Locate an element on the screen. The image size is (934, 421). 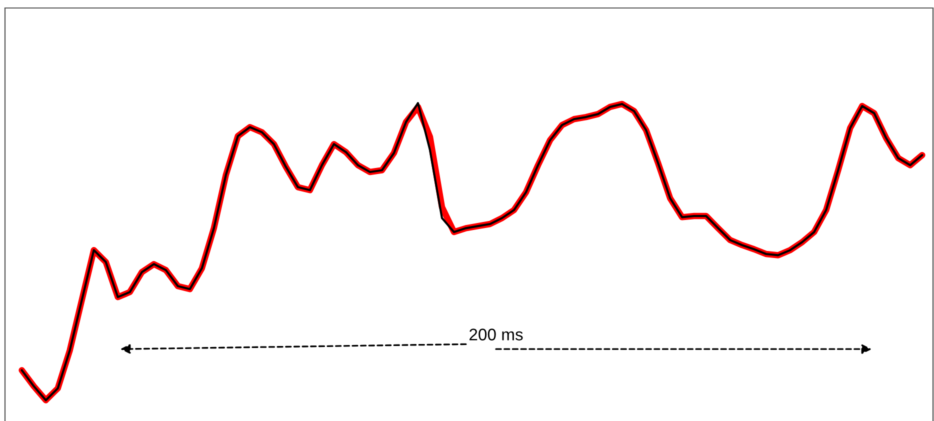
annotation: 200 ms is located at coordinates (496, 334).